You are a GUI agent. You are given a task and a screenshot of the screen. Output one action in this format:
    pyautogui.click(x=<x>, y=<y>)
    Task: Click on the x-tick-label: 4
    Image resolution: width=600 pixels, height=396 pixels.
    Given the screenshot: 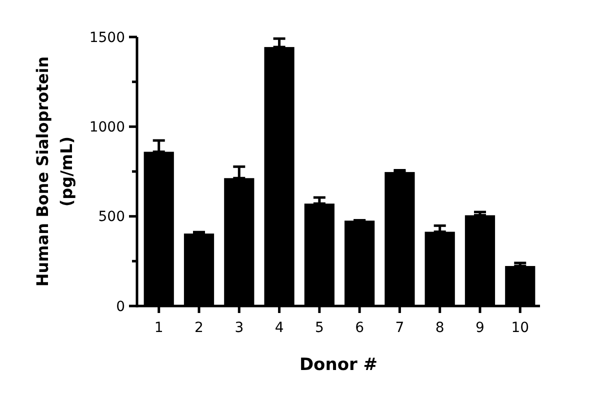 What is the action you would take?
    pyautogui.click(x=279, y=328)
    